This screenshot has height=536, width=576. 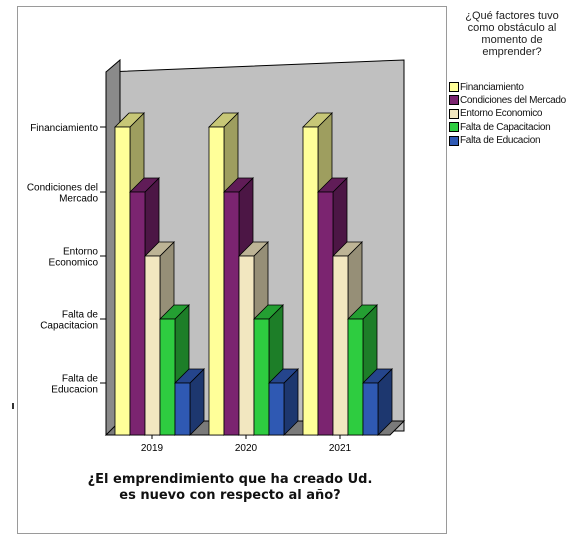 What do you see at coordinates (246, 448) in the screenshot?
I see `x-tick-label: 2020` at bounding box center [246, 448].